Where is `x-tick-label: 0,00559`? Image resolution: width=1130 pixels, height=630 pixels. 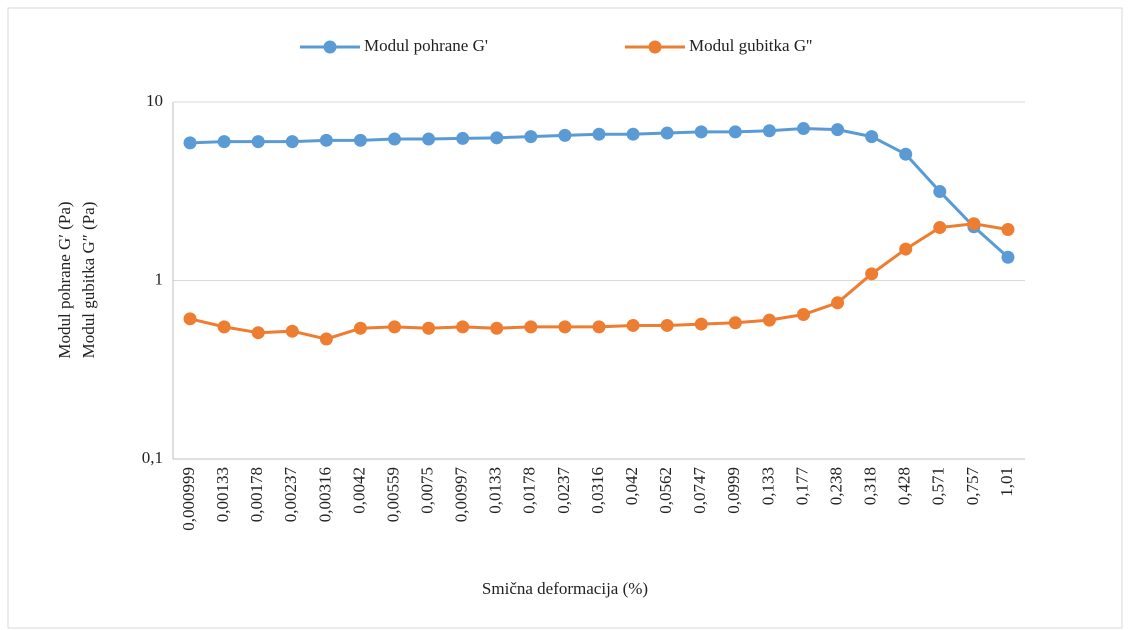
x-tick-label: 0,00559 is located at coordinates (392, 494).